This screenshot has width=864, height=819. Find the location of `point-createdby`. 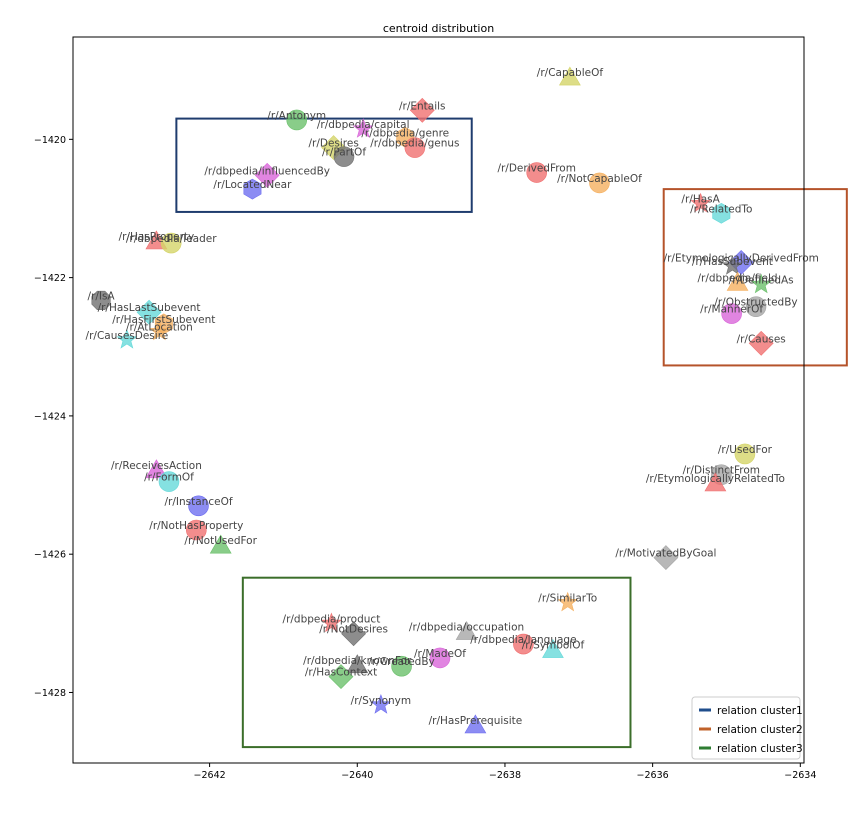

point-createdby is located at coordinates (401, 666).